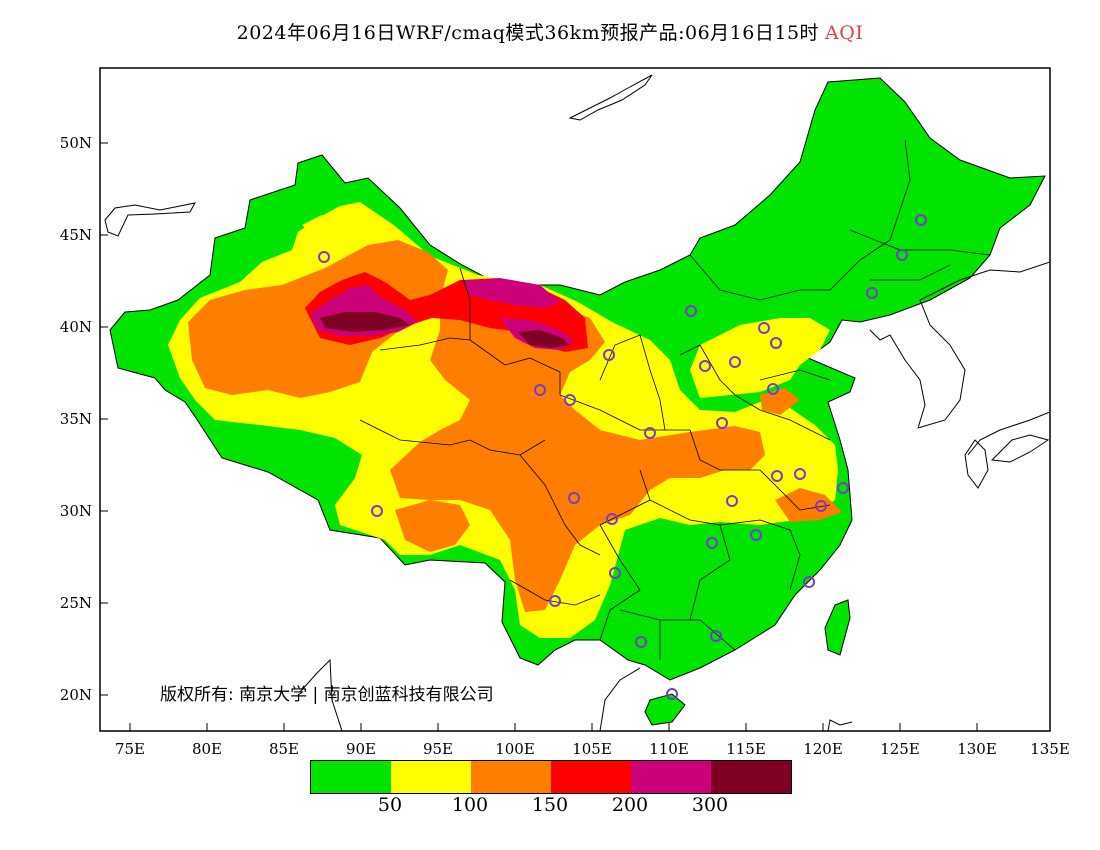  Describe the element at coordinates (1050, 749) in the screenshot. I see `lon-label-135e: 135E` at that location.